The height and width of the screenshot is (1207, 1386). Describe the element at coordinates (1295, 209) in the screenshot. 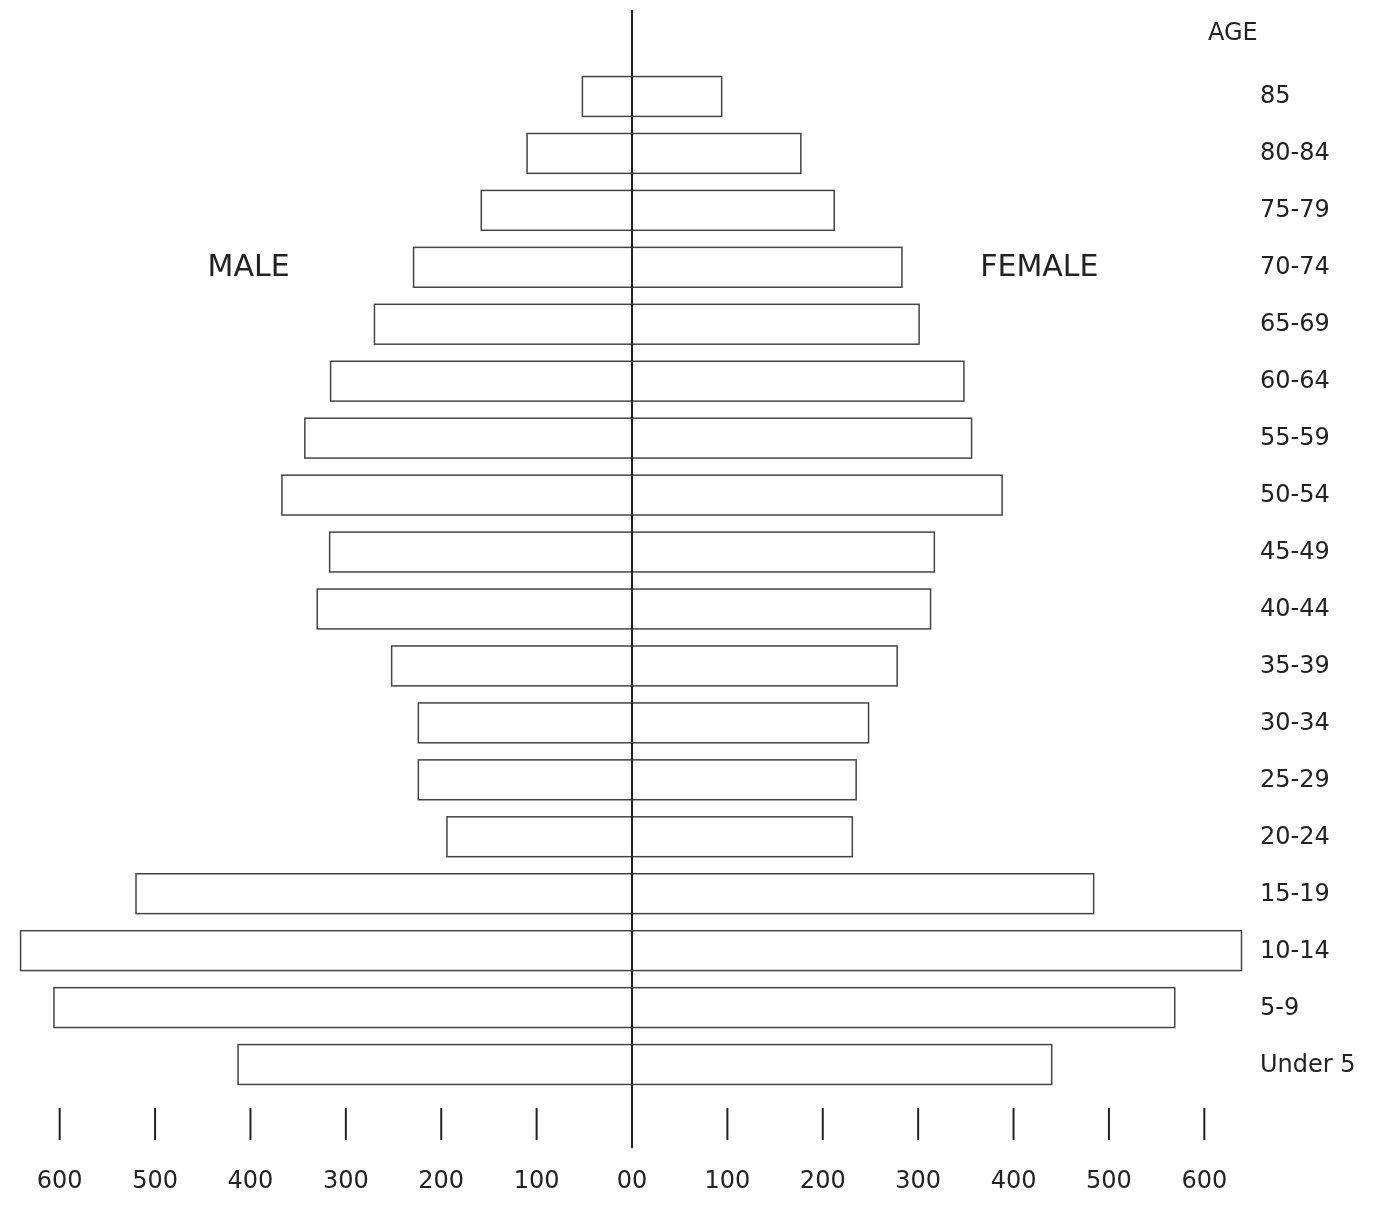

I see `y-tick-label: 75-79` at that location.